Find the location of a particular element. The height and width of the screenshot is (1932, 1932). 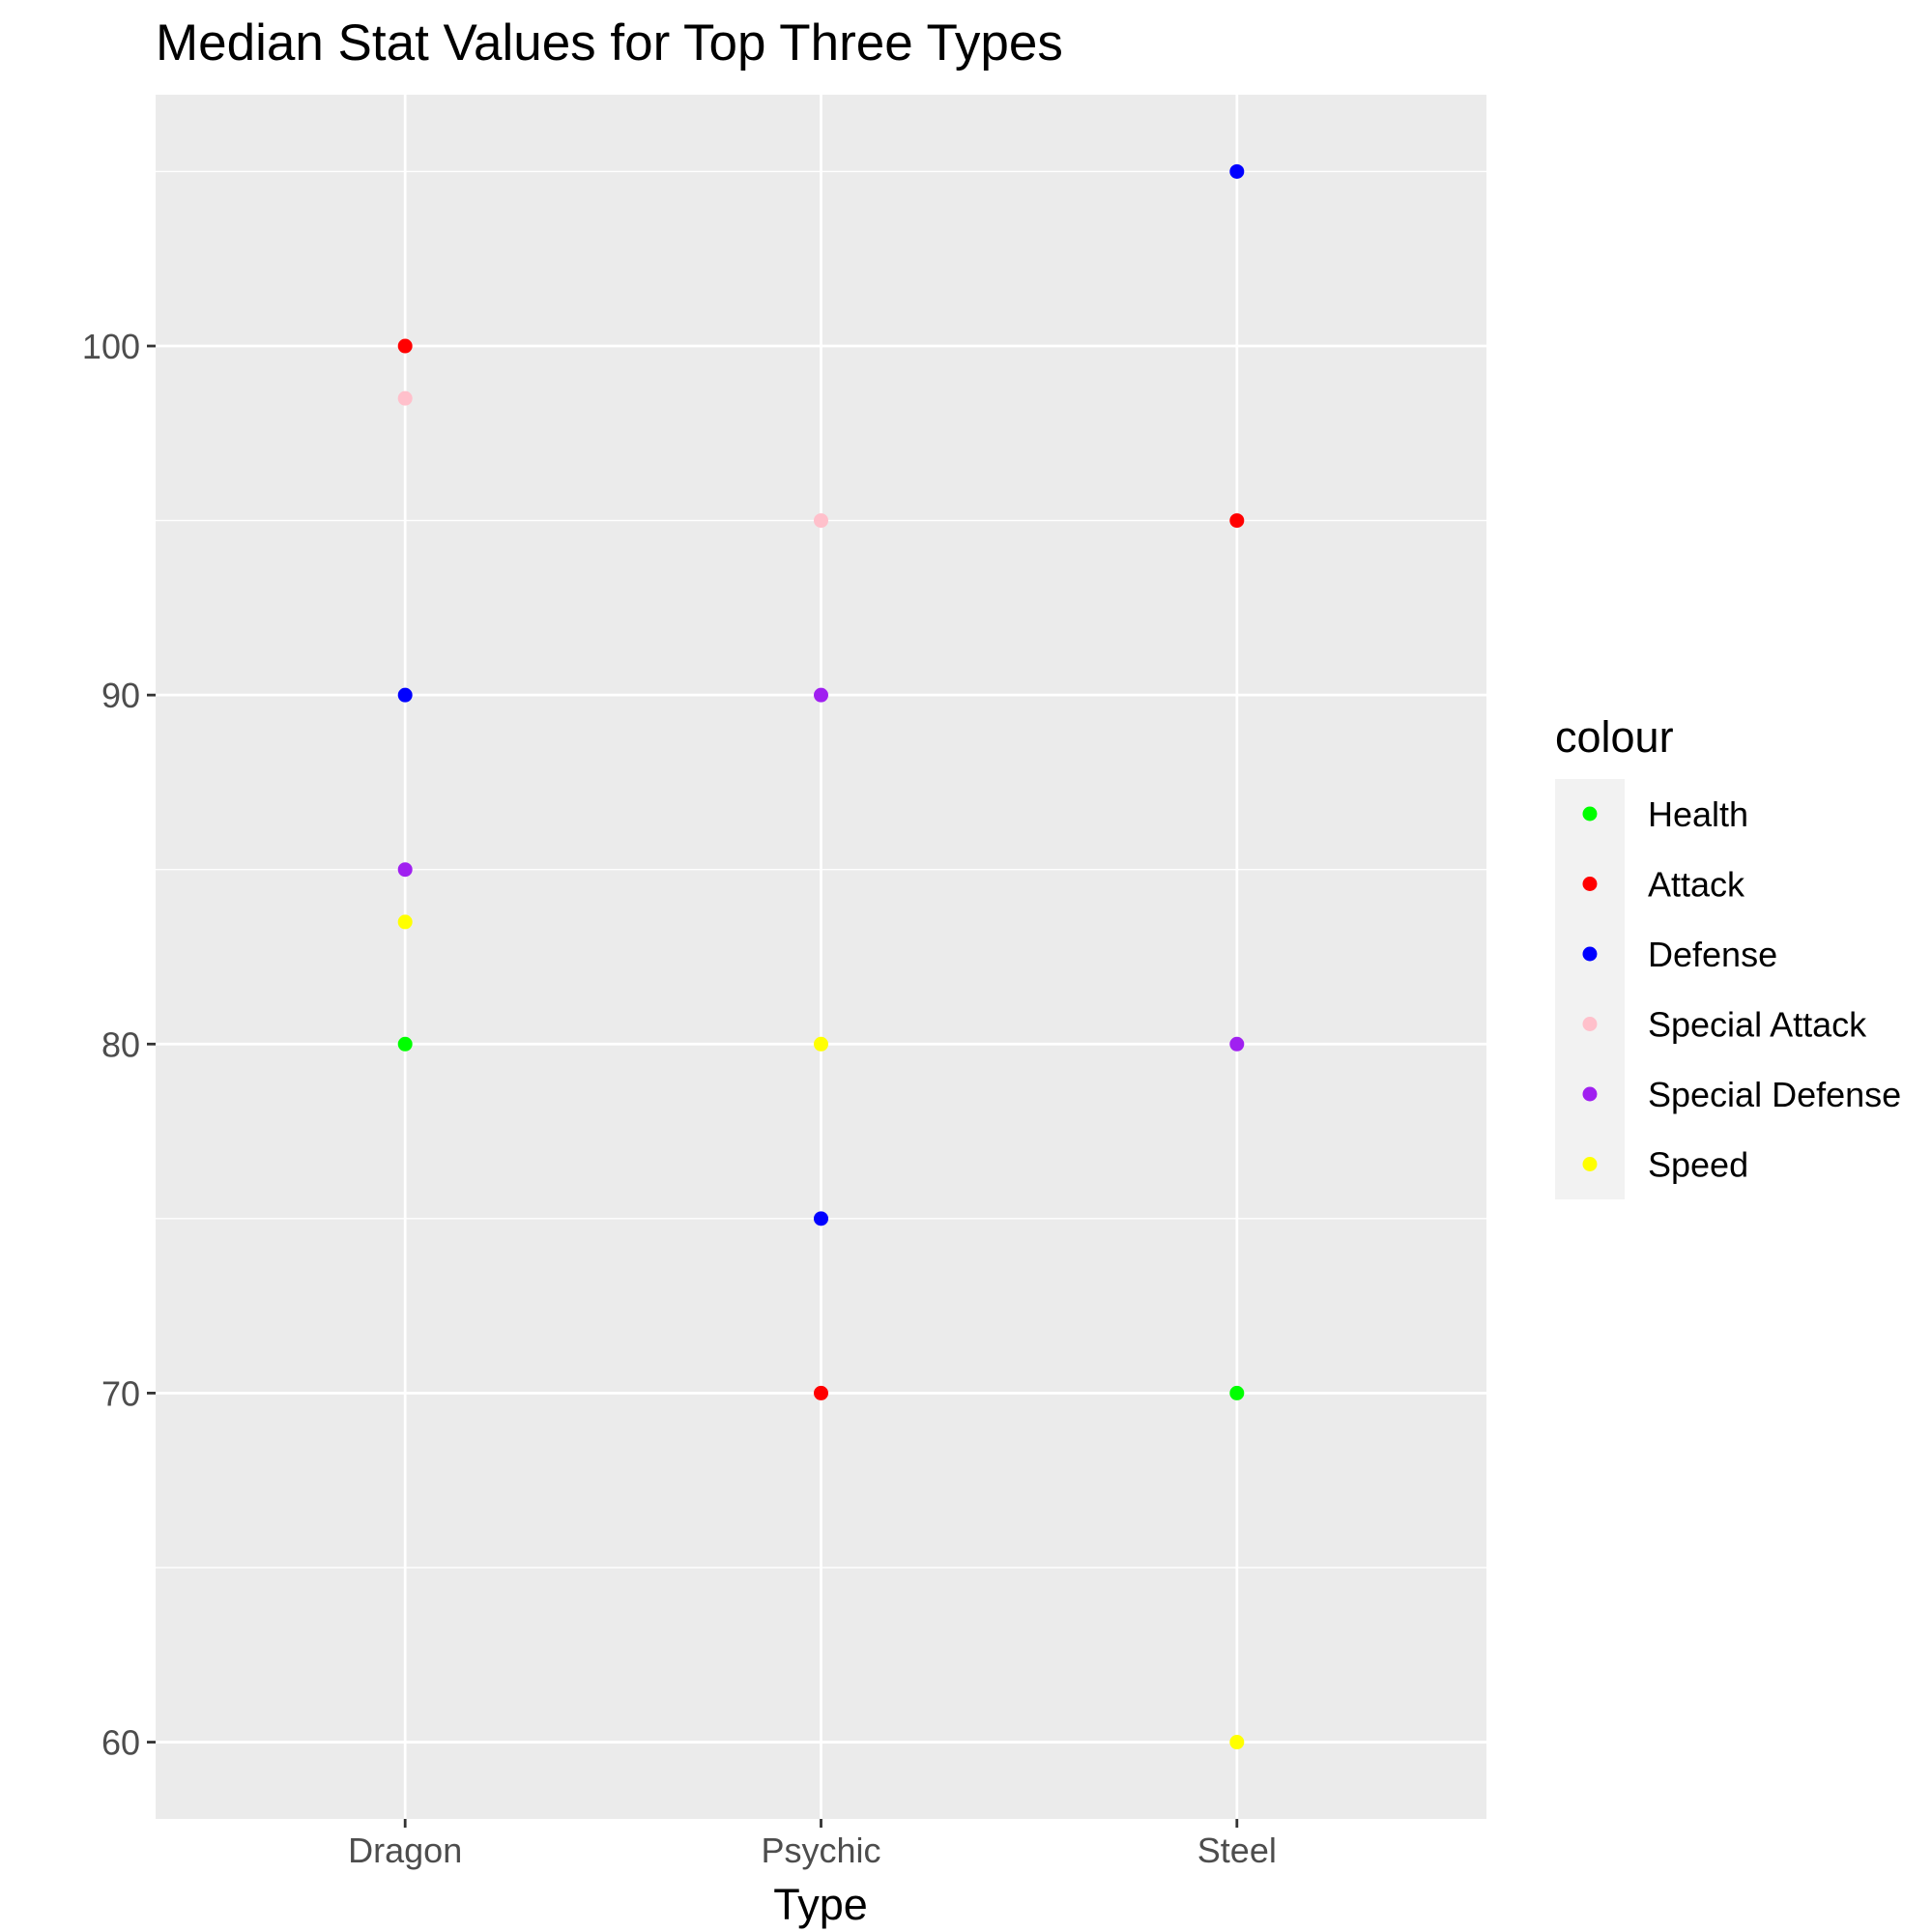

x-axis-title: Type is located at coordinates (820, 1904).